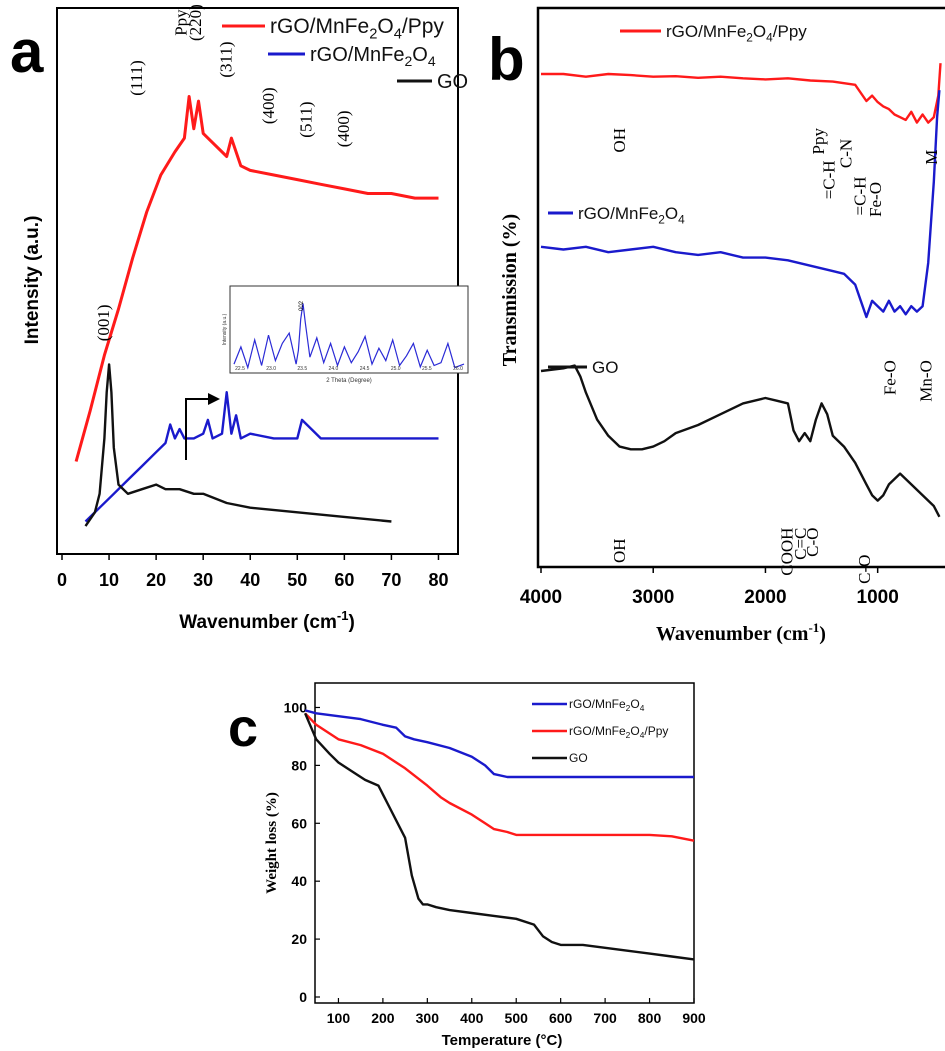 The image size is (945, 1051). I want to click on peak-label: (400), so click(343, 128).